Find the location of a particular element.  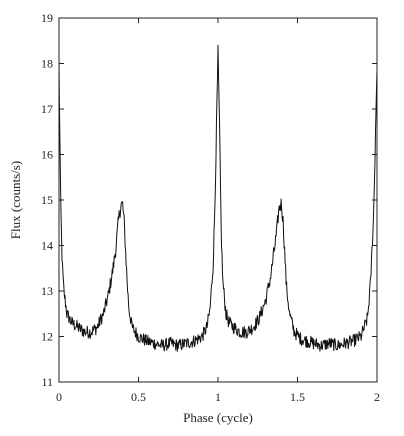

y-tick-label: 14 is located at coordinates (47, 246).